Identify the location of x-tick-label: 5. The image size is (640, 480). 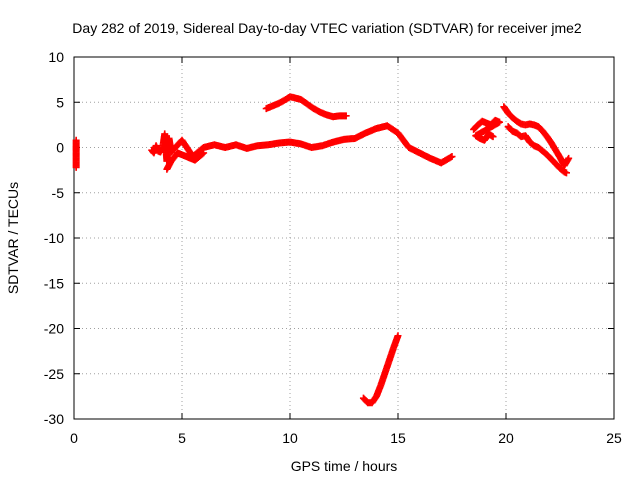
(182, 438).